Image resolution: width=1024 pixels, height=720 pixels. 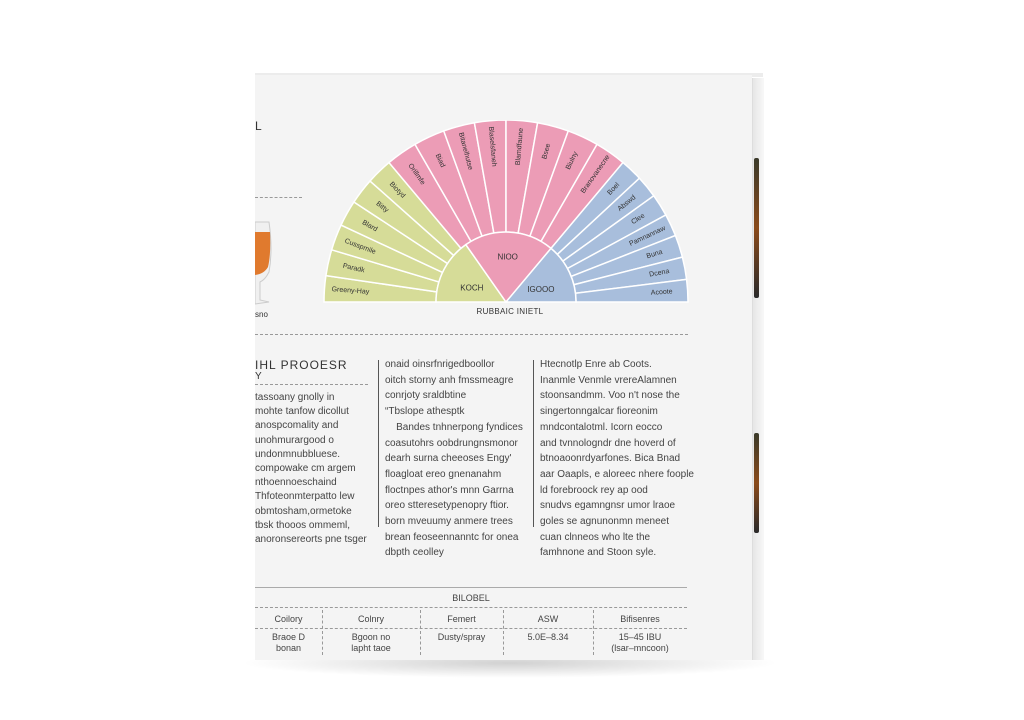 I want to click on process-text-line: mndcontalotml. Icorn eocco, so click(x=601, y=427).